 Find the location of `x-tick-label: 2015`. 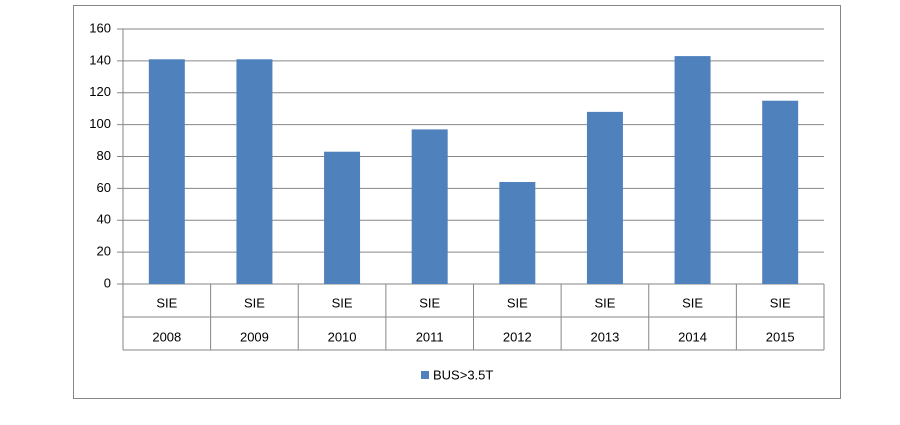

x-tick-label: 2015 is located at coordinates (780, 336).